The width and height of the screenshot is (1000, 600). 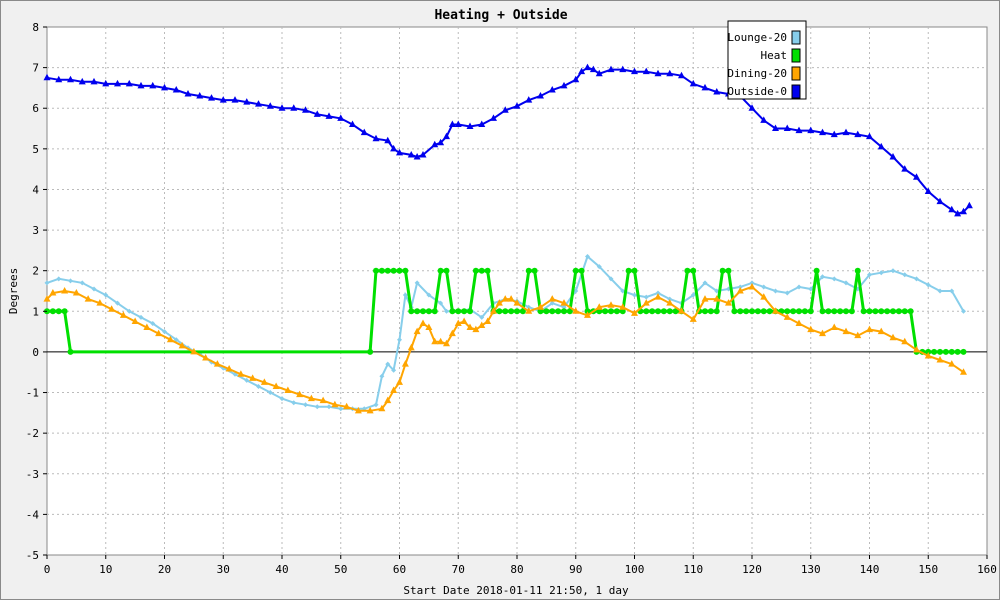 I want to click on y-tick-label: 0, so click(x=35, y=352).